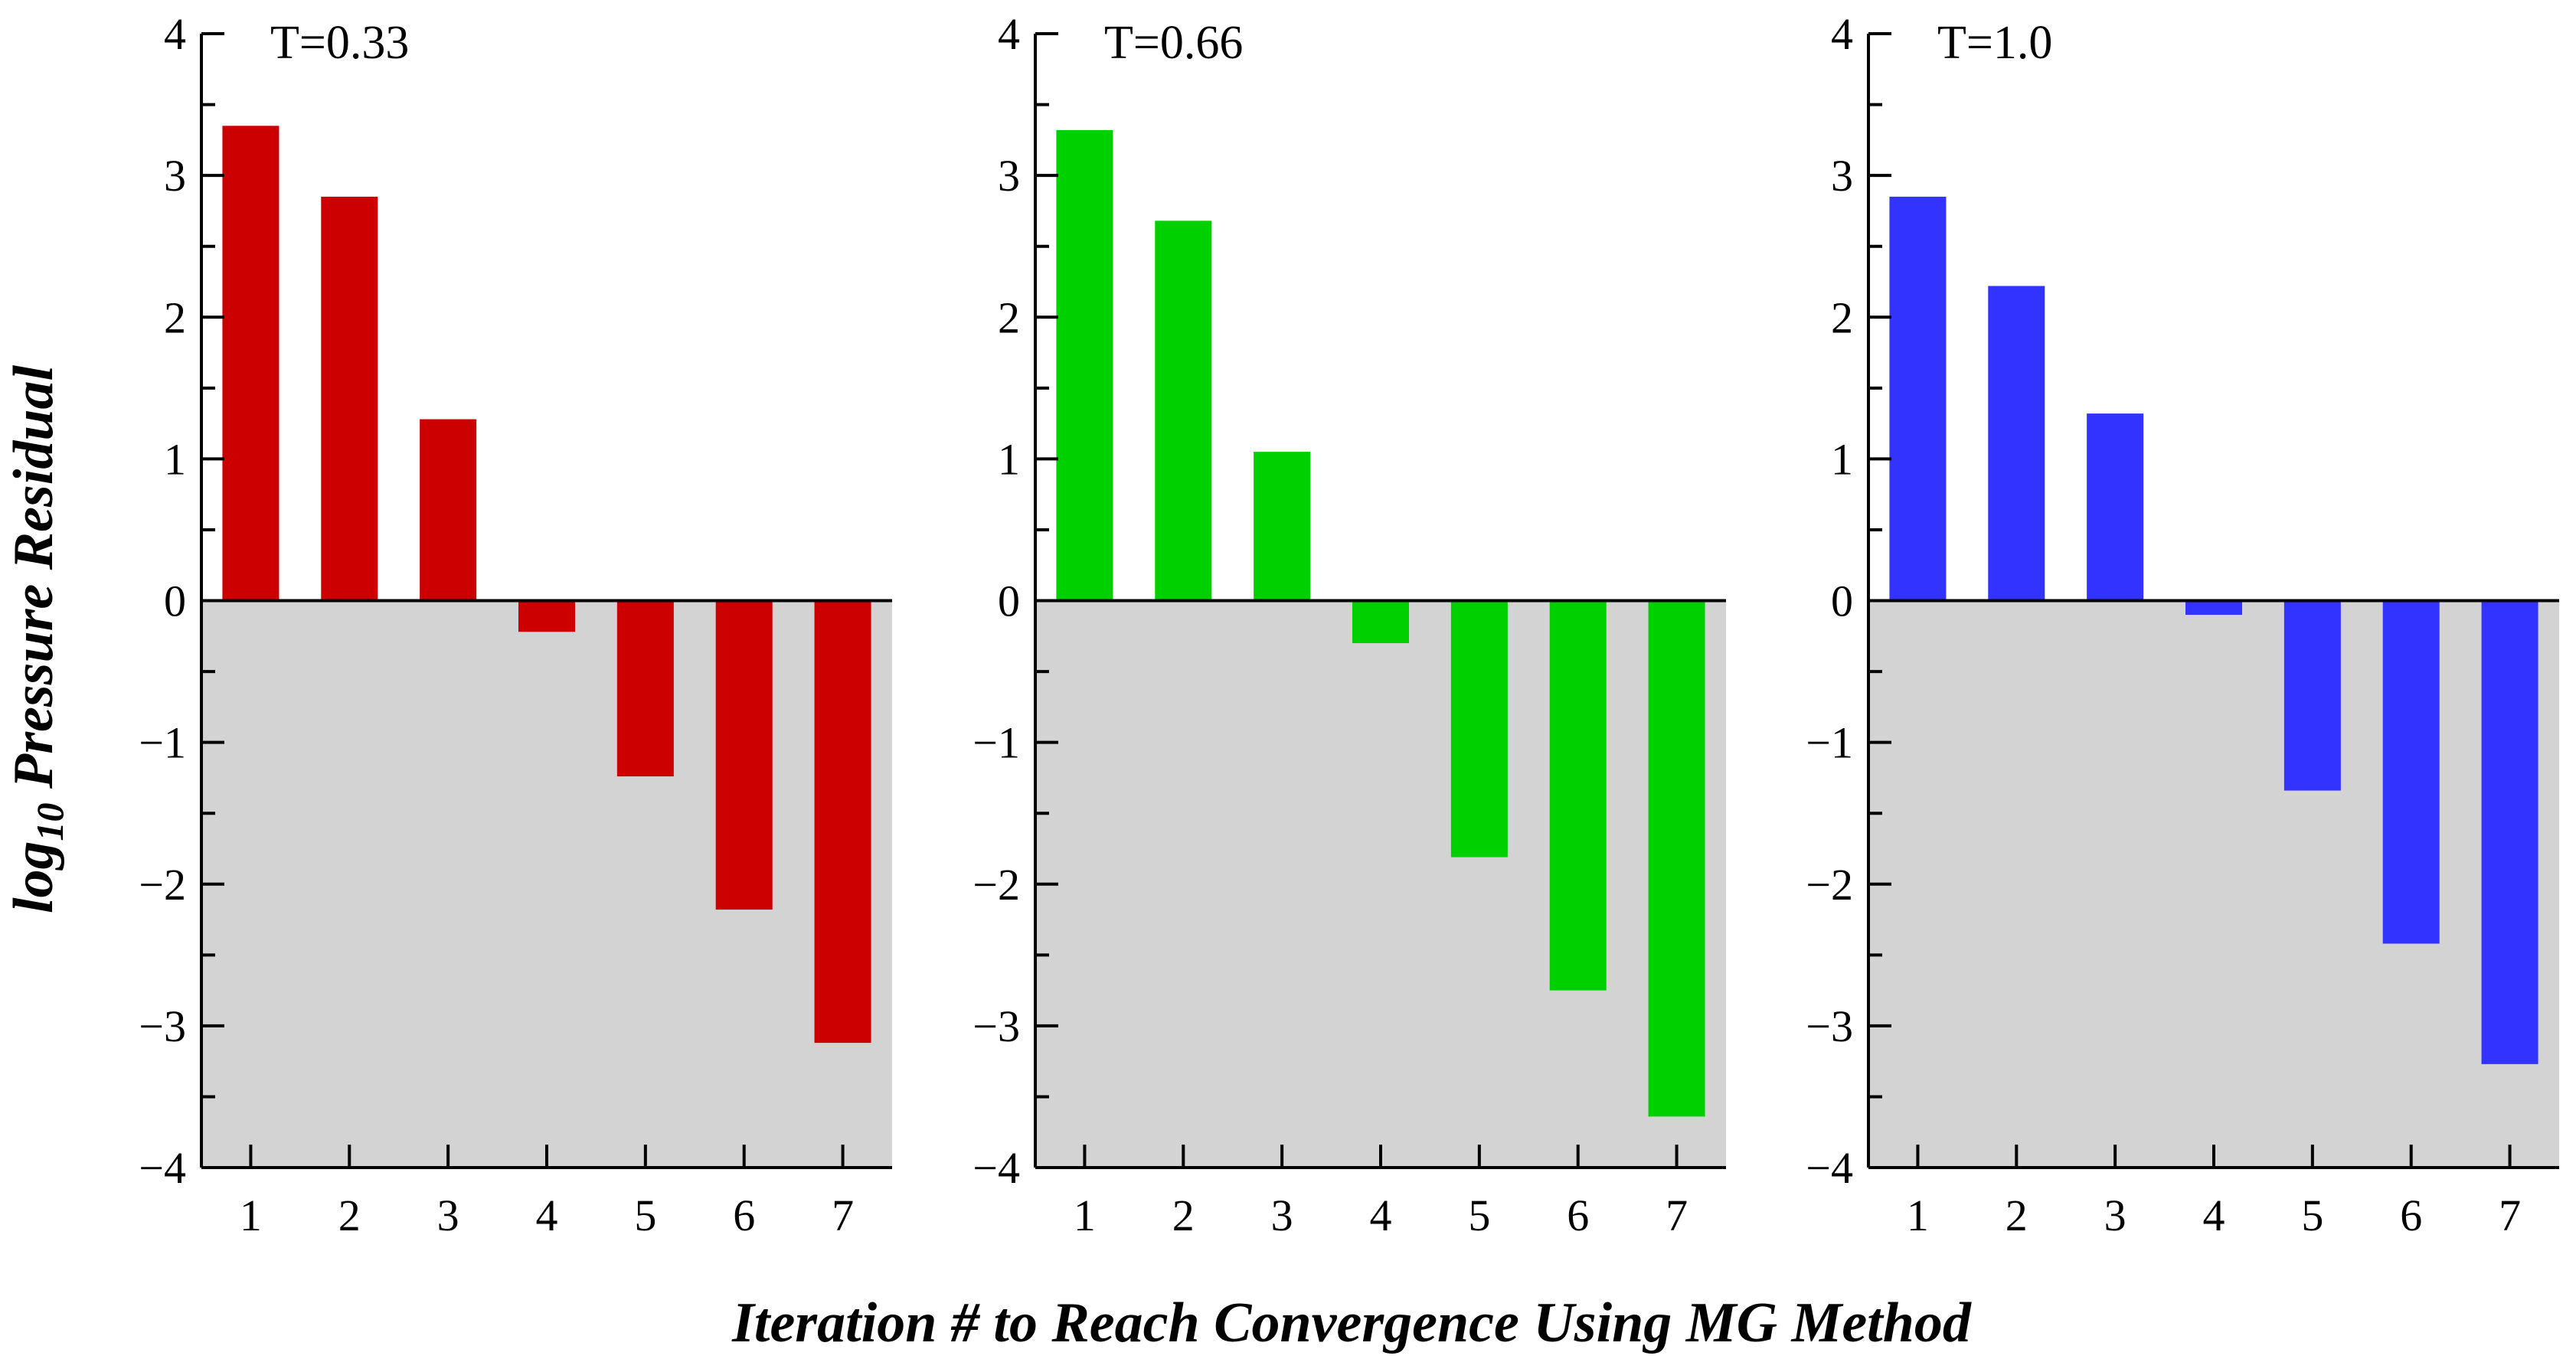 The image size is (2576, 1372). Describe the element at coordinates (1994, 43) in the screenshot. I see `panel-title: T=1.0` at that location.